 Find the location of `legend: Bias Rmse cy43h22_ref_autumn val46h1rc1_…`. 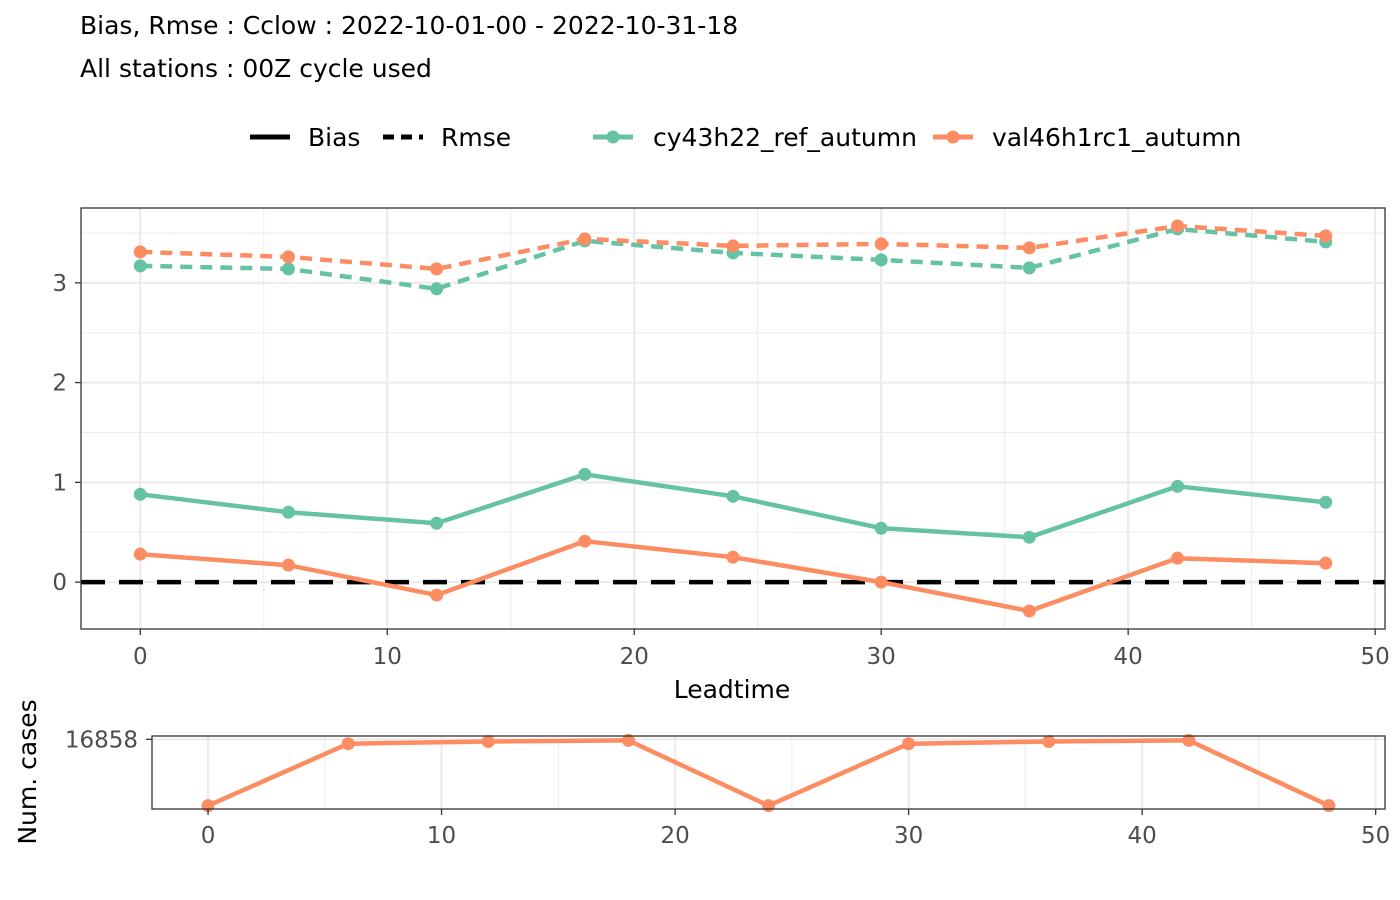

legend: Bias Rmse cy43h22_ref_autumn val46h1rc1_… is located at coordinates (746, 137).